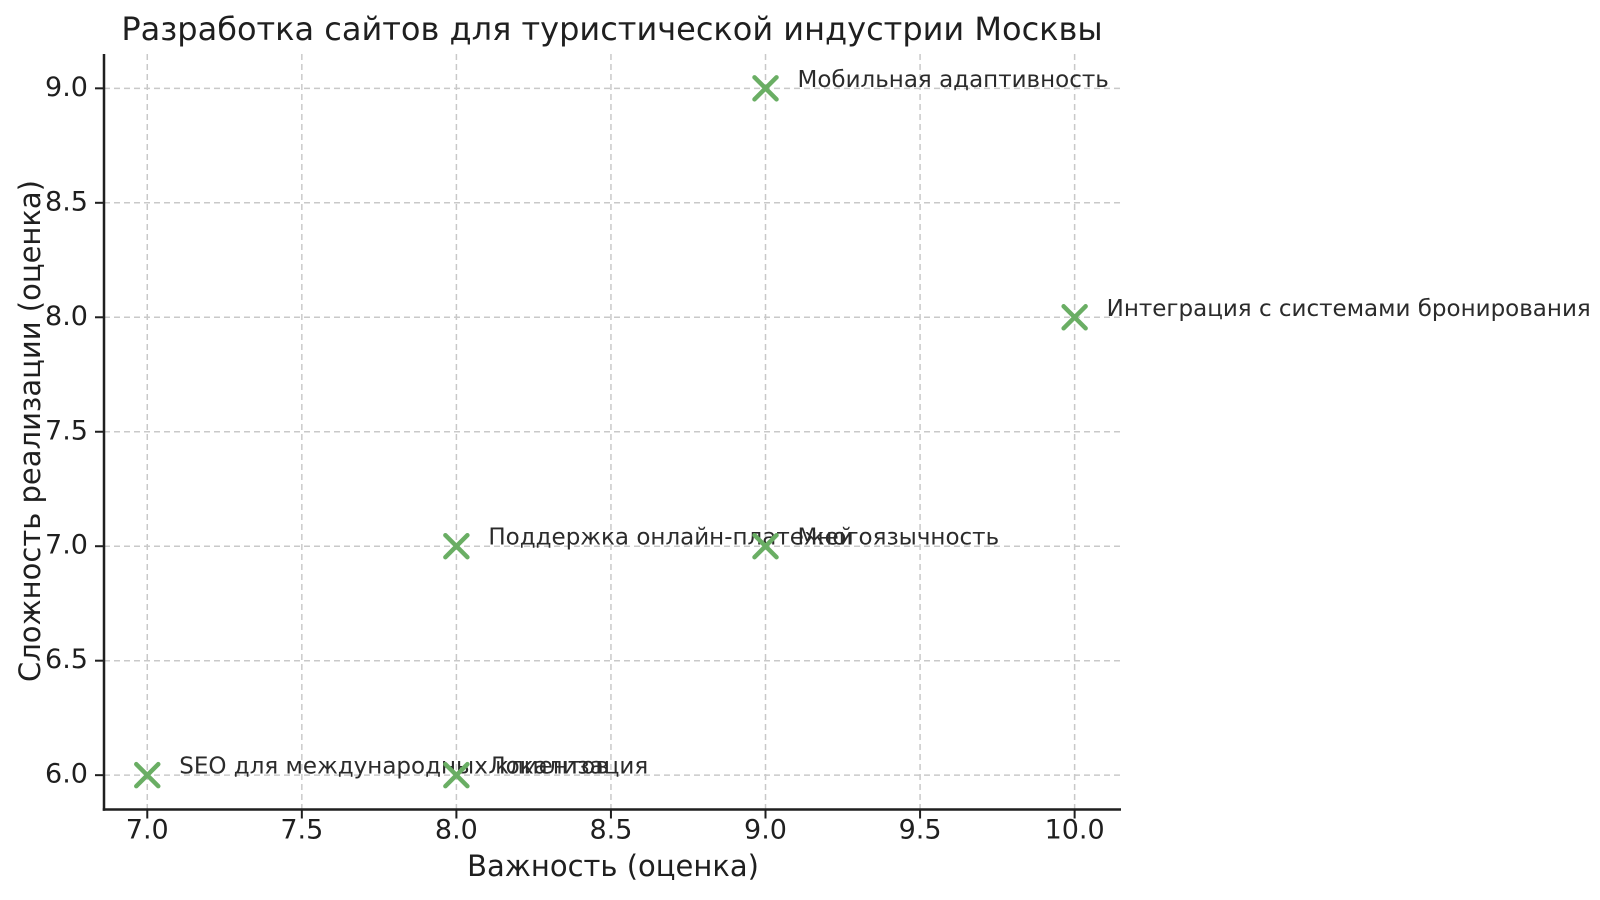 This screenshot has width=1600, height=900. Describe the element at coordinates (670, 538) in the screenshot. I see `data-point-label: Поддержка онлайн-платежей` at that location.